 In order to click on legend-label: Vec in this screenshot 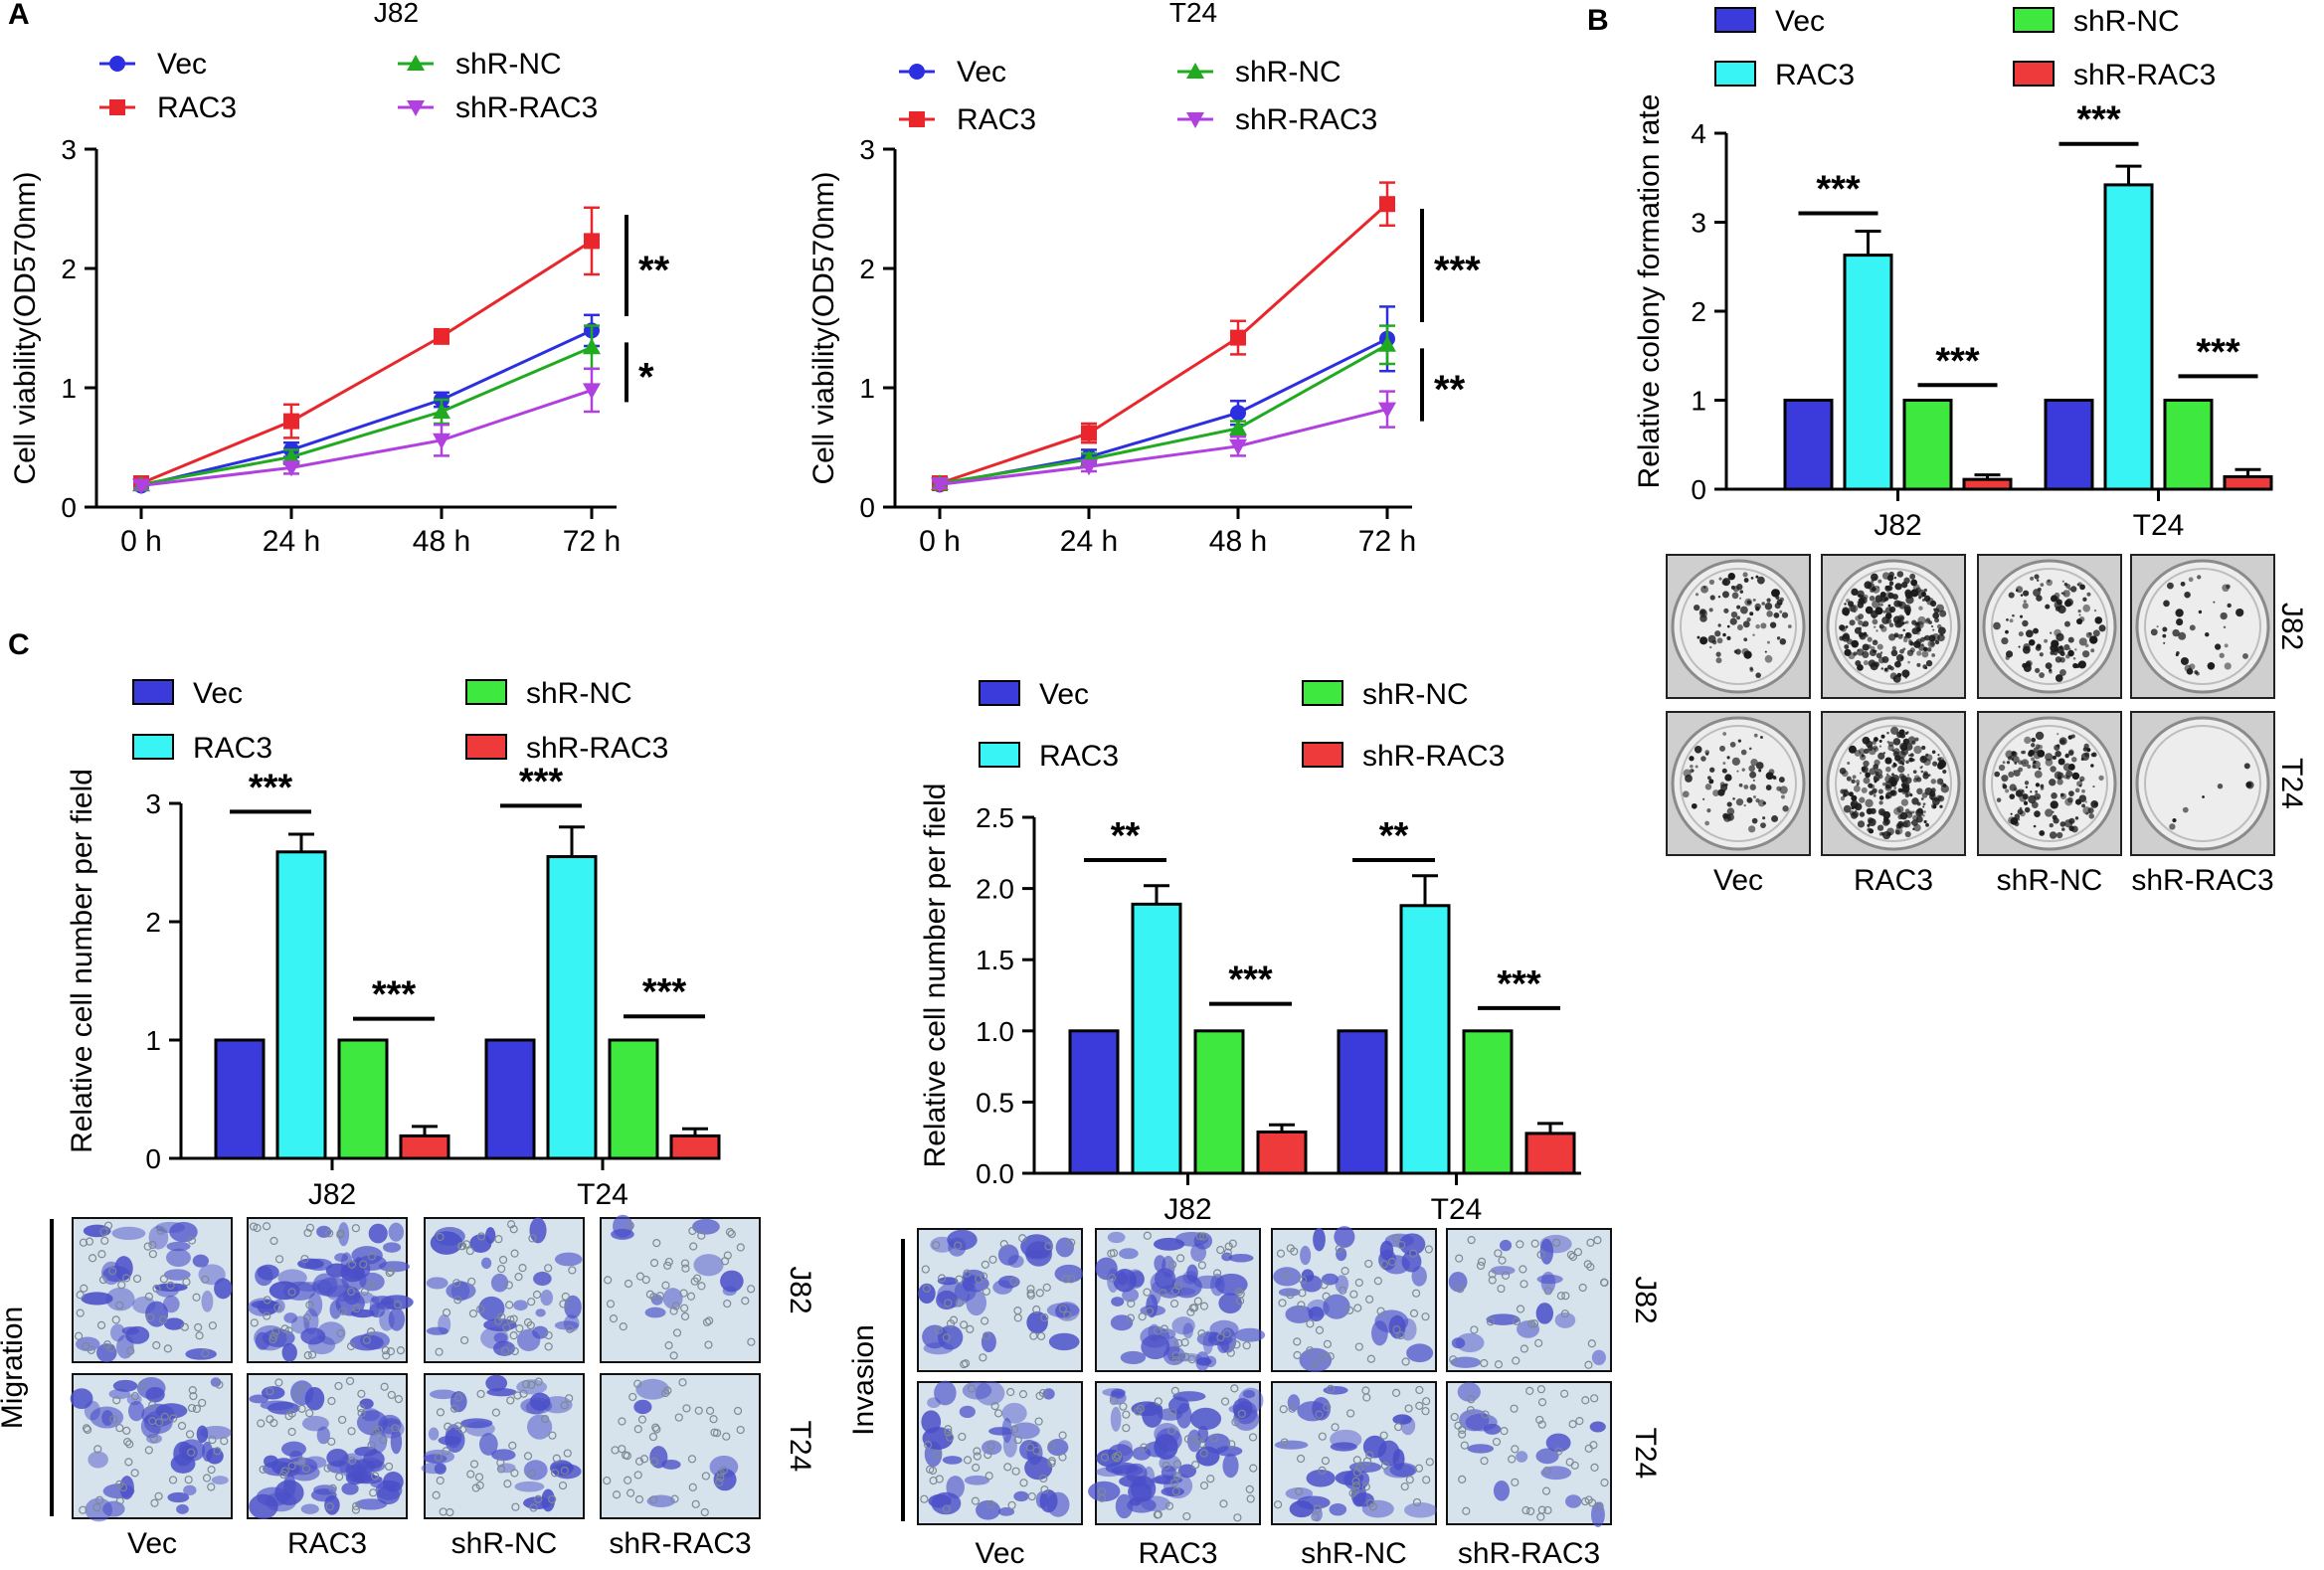, I will do `click(981, 72)`.